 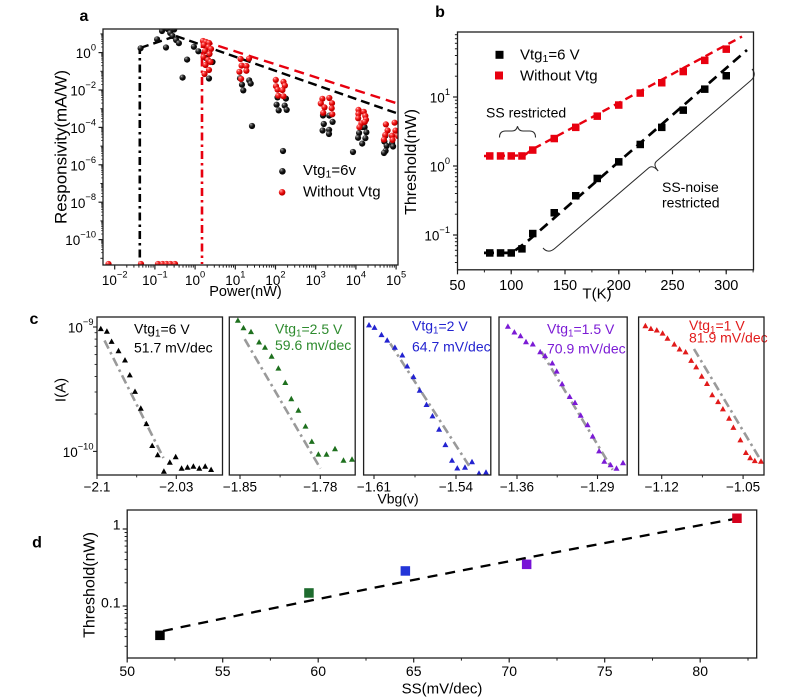 What do you see at coordinates (596, 293) in the screenshot?
I see `svg-text: T(K)` at bounding box center [596, 293].